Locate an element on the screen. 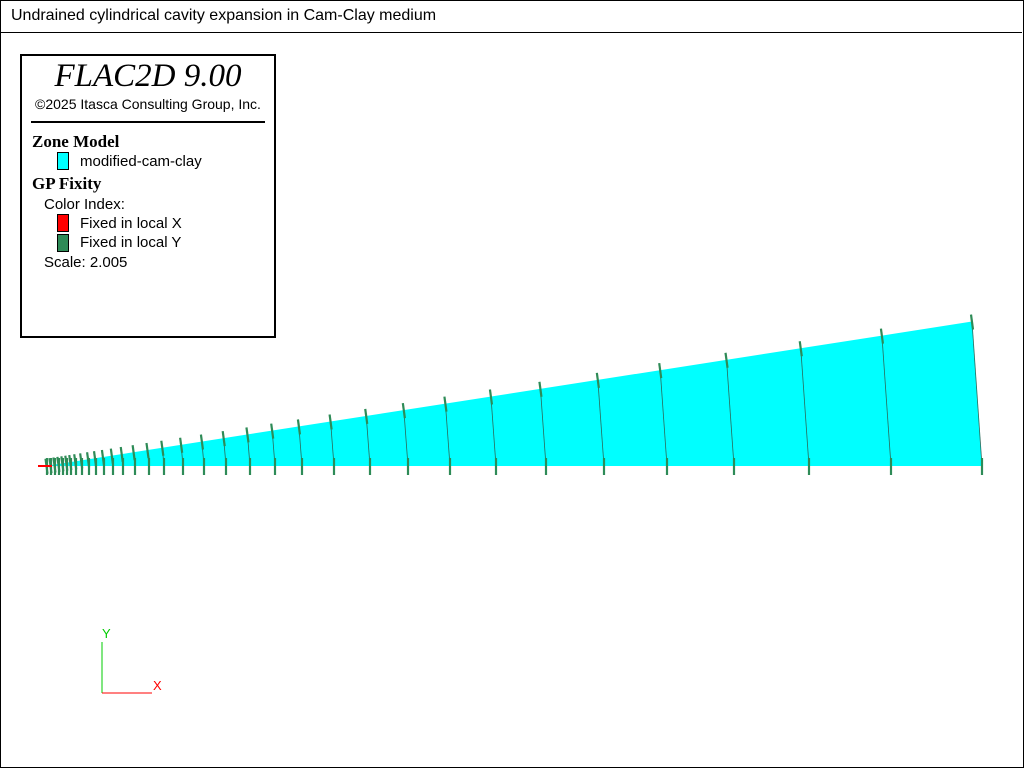  y-axis-label: Y is located at coordinates (106, 633).